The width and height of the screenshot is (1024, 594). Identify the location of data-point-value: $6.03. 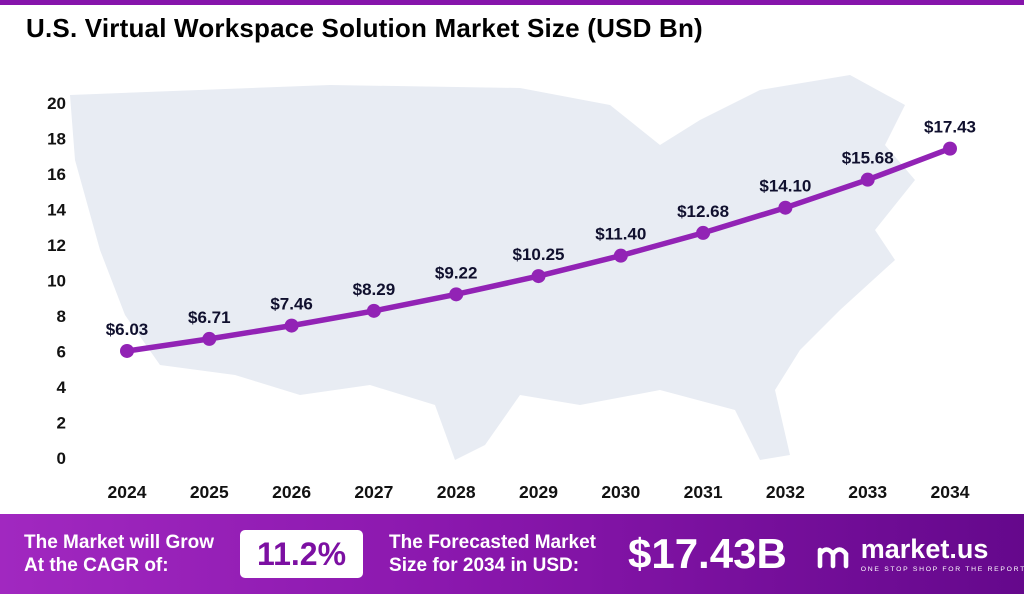
(127, 329).